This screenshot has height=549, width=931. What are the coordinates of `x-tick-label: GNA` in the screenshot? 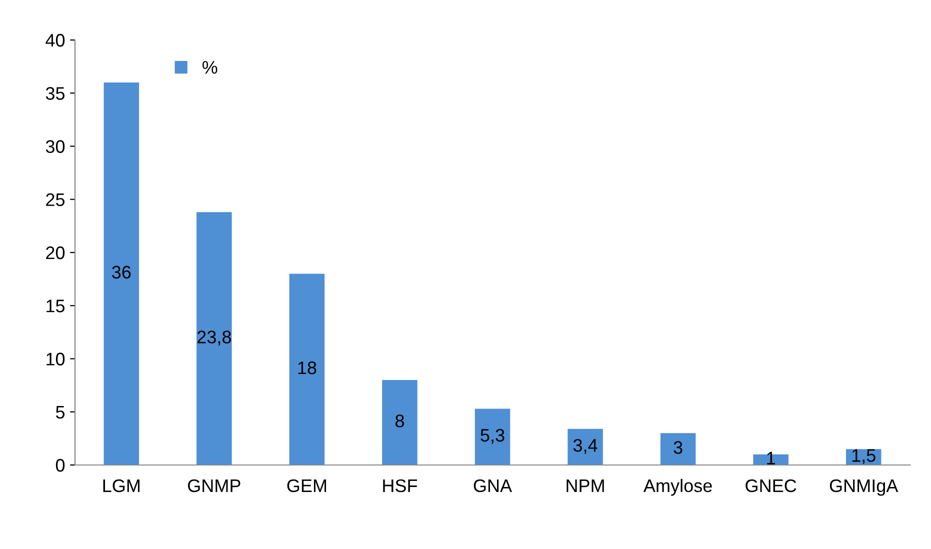 It's located at (493, 485).